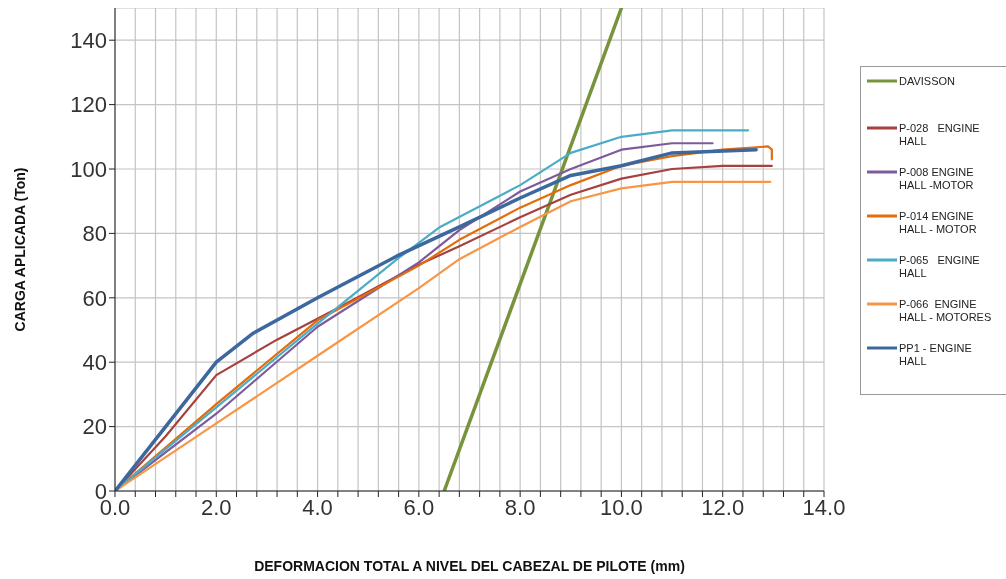 The width and height of the screenshot is (1006, 579). Describe the element at coordinates (946, 311) in the screenshot. I see `legend-label: P-066 ENGINE HALL - MOTORES` at that location.